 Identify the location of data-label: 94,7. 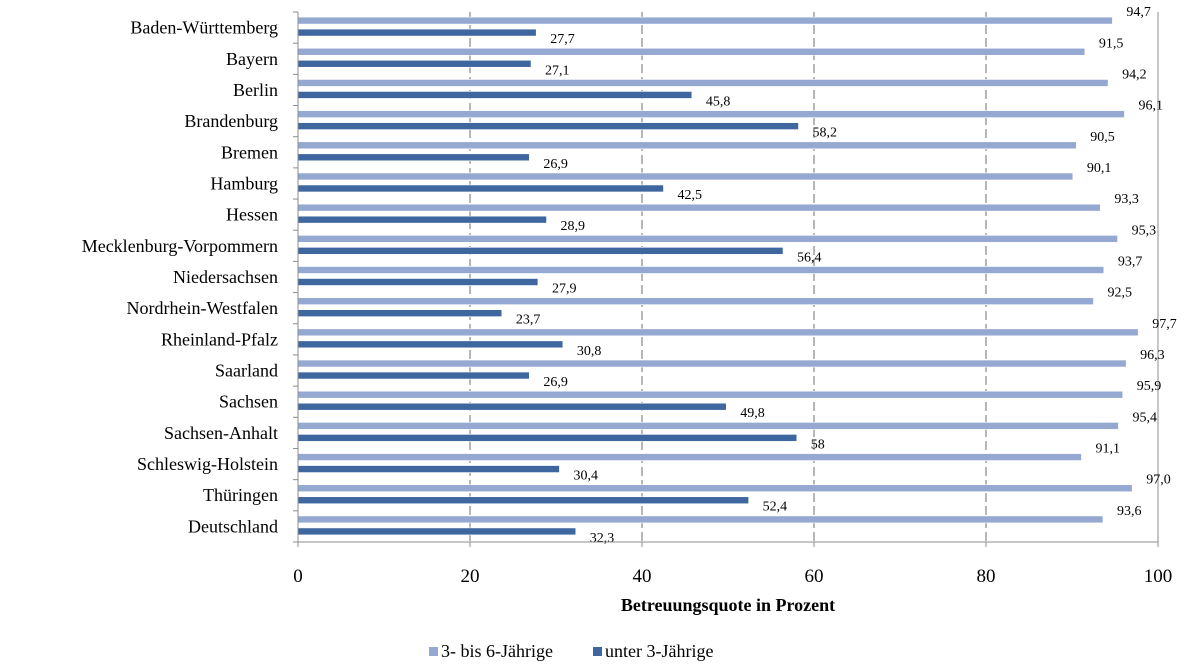
(1138, 12).